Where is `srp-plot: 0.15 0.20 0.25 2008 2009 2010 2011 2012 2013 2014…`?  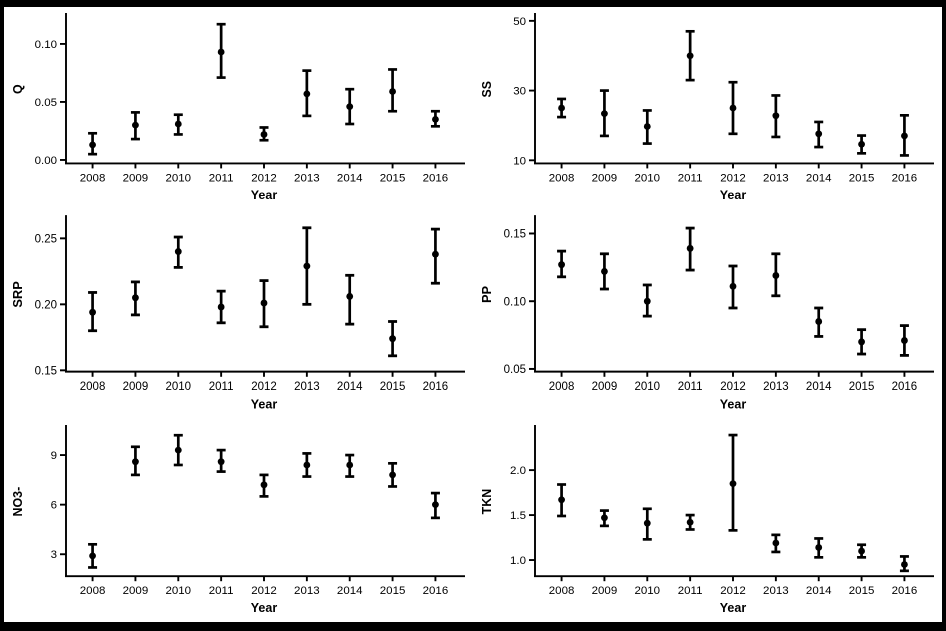 srp-plot: 0.15 0.20 0.25 2008 2009 2010 2011 2012 2013 2014… is located at coordinates (238, 313).